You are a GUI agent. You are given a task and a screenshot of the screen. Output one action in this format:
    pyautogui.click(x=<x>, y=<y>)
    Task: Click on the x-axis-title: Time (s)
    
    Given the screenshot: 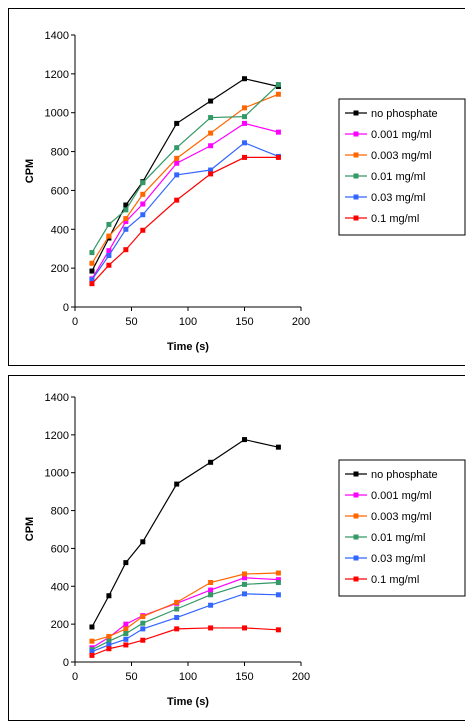 What is the action you would take?
    pyautogui.click(x=188, y=347)
    